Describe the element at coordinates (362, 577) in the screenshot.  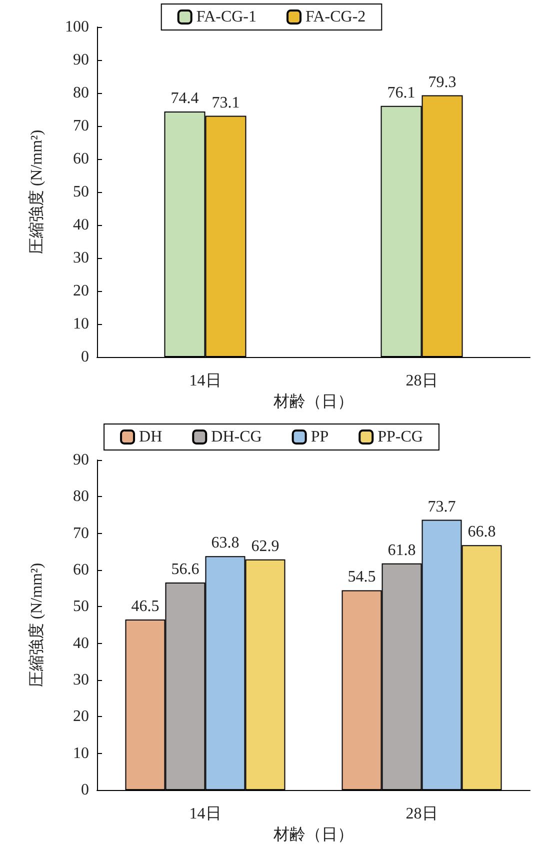
I see `data-label: 54.5` at that location.